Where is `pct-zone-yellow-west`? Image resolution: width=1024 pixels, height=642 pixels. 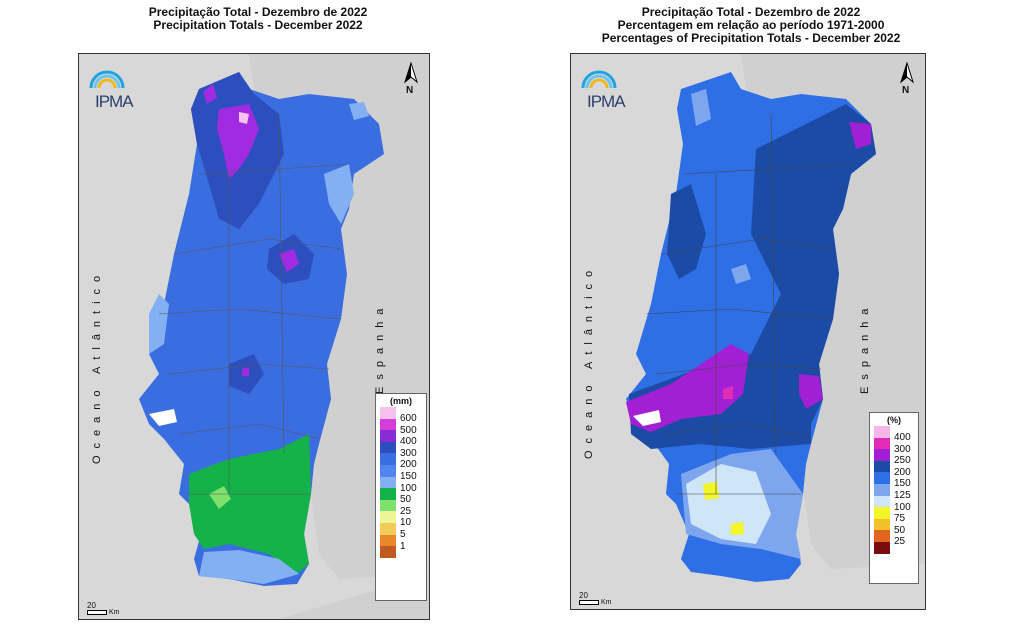 pct-zone-yellow-west is located at coordinates (711, 491).